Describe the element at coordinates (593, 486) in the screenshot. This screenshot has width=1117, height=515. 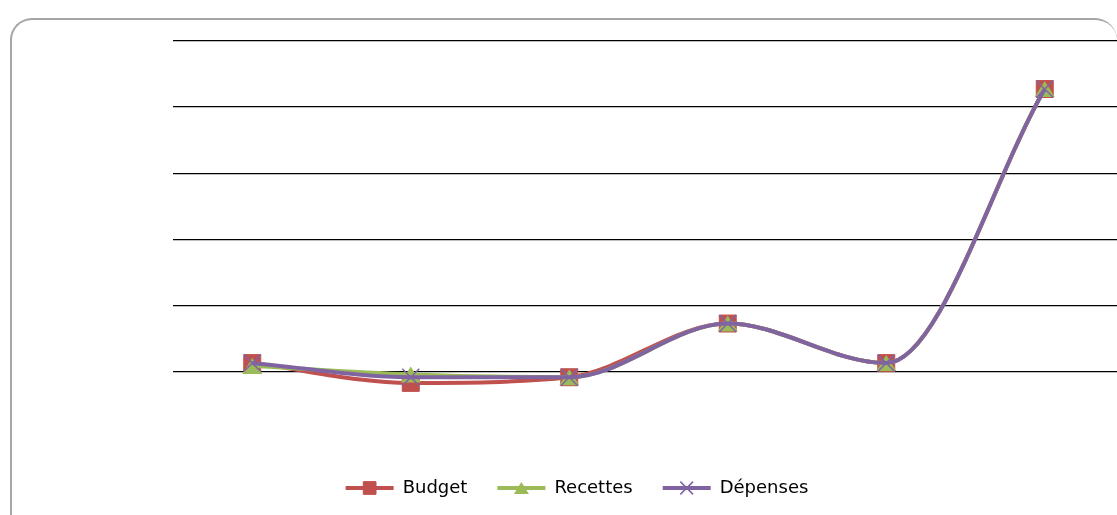
I see `legend-label: Recettes` at that location.